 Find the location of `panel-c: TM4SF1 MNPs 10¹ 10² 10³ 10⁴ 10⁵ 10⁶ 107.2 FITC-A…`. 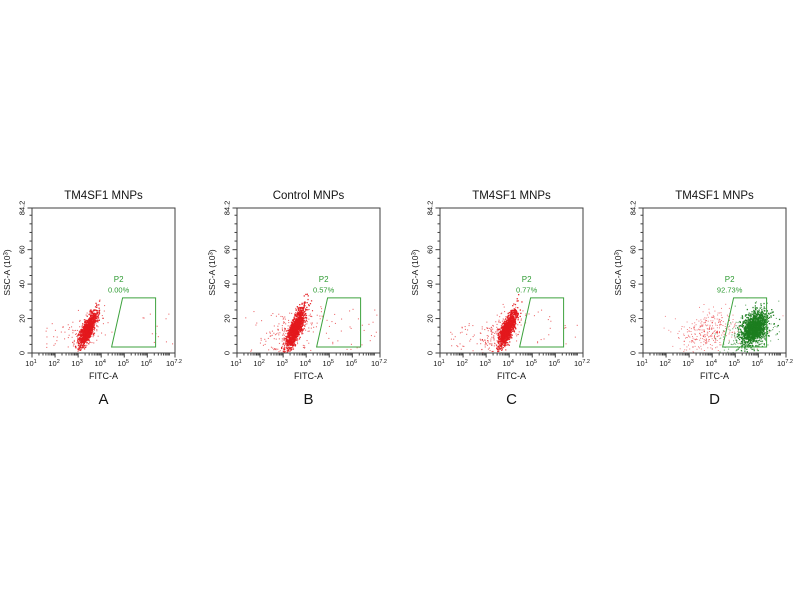

panel-c: TM4SF1 MNPs 10¹ 10² 10³ 10⁴ 10⁵ 10⁶ 107.2 FITC-A… is located at coordinates (500, 299).